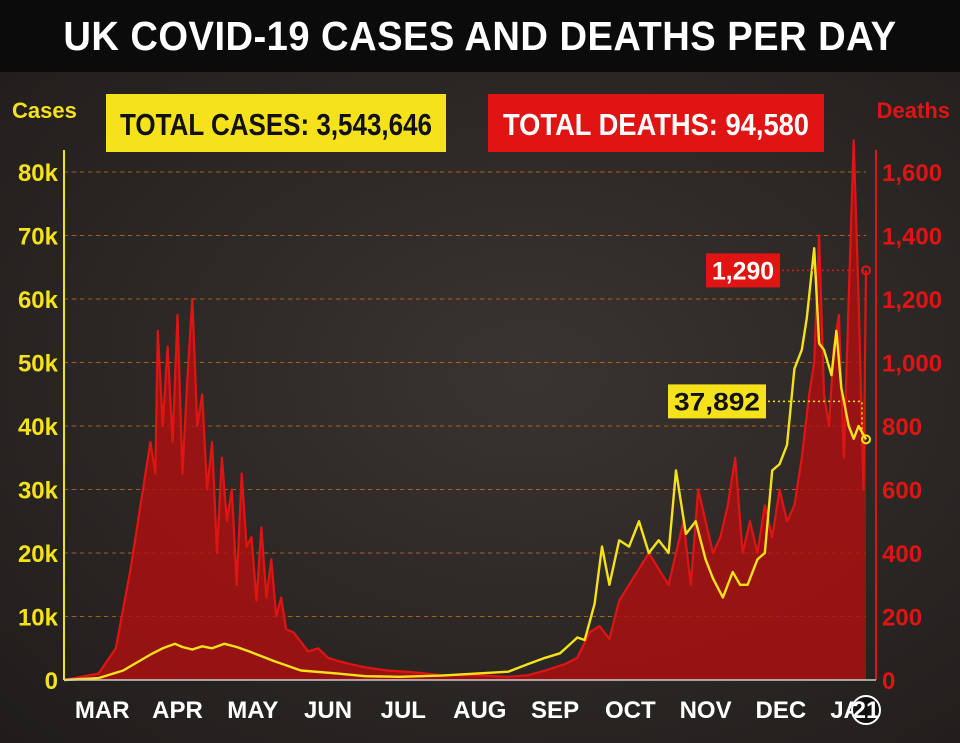 Image resolution: width=960 pixels, height=743 pixels. Describe the element at coordinates (902, 491) in the screenshot. I see `y-tick-label-right: 600` at that location.